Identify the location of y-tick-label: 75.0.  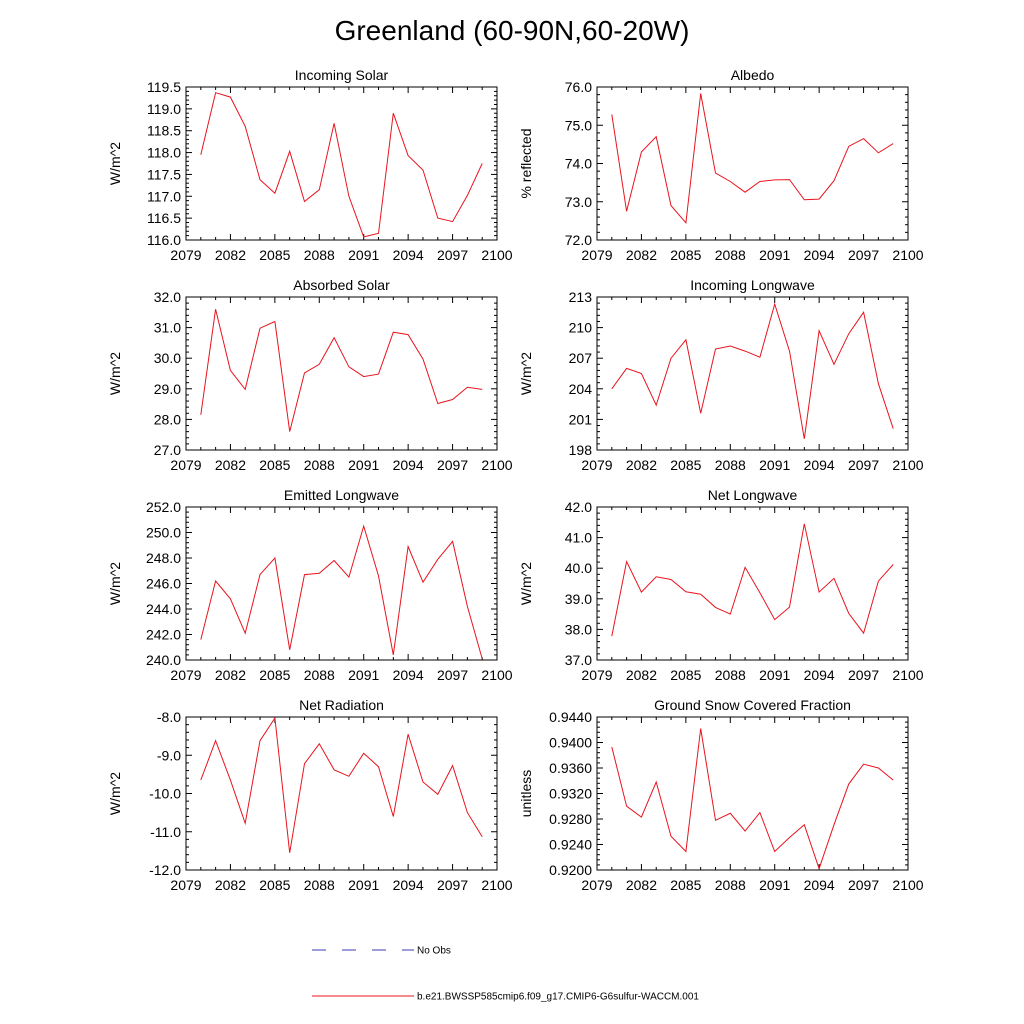
(578, 125).